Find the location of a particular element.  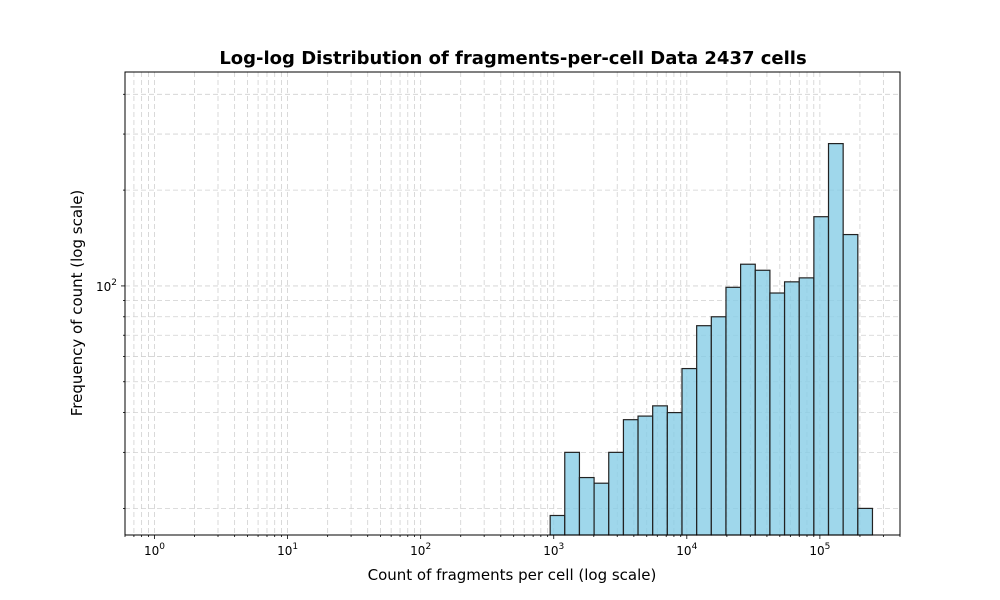

y-axis-label: Frequency of count (log scale) is located at coordinates (77, 303).